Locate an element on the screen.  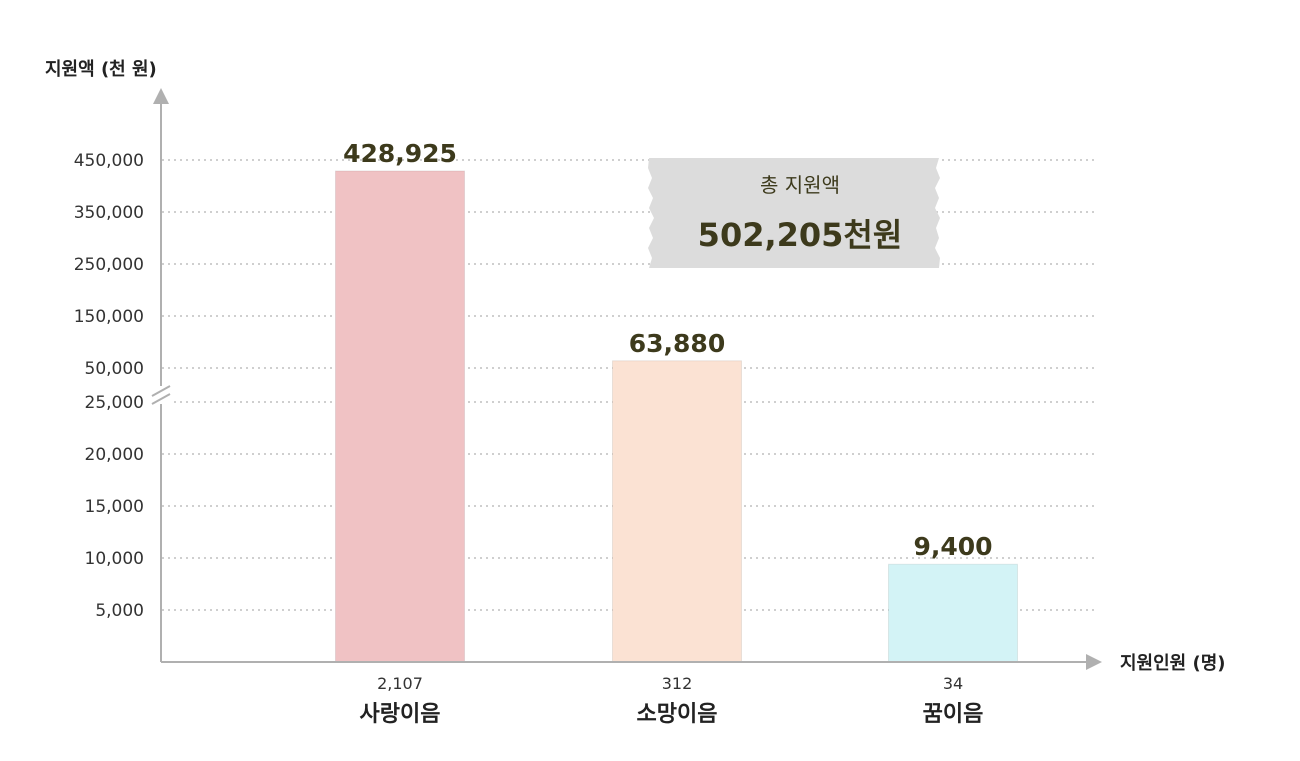
x-tick-count-1: 2,107 is located at coordinates (400, 683).